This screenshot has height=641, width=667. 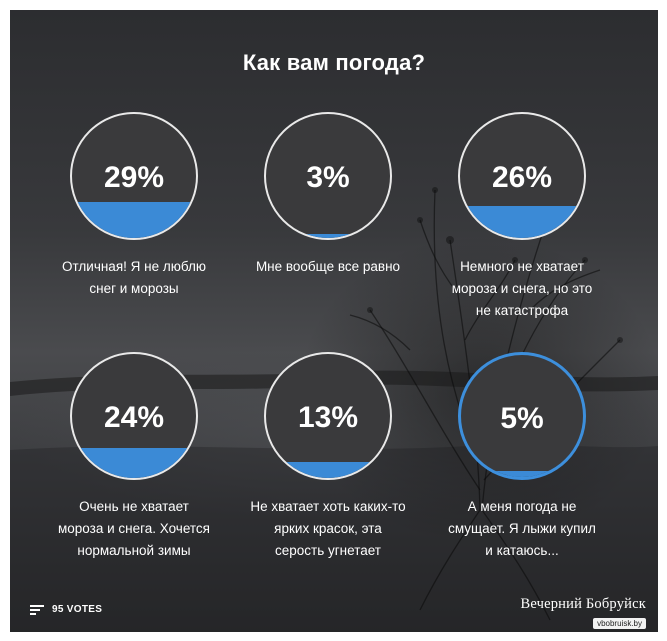 What do you see at coordinates (583, 613) in the screenshot?
I see `site-watermark: Вечерний Бобруйск vbobruisk.by` at bounding box center [583, 613].